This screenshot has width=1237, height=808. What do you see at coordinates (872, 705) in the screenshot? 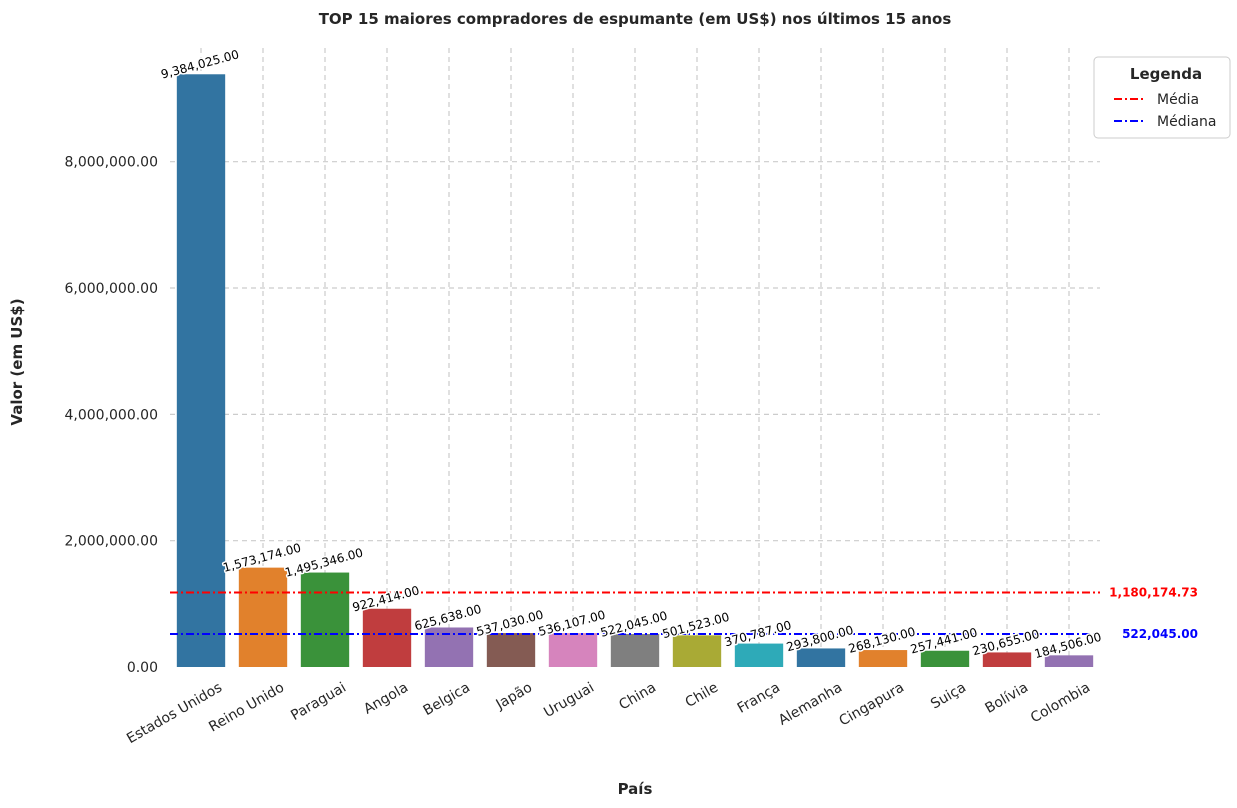
I see `x-tick-label: Cingapura` at bounding box center [872, 705].